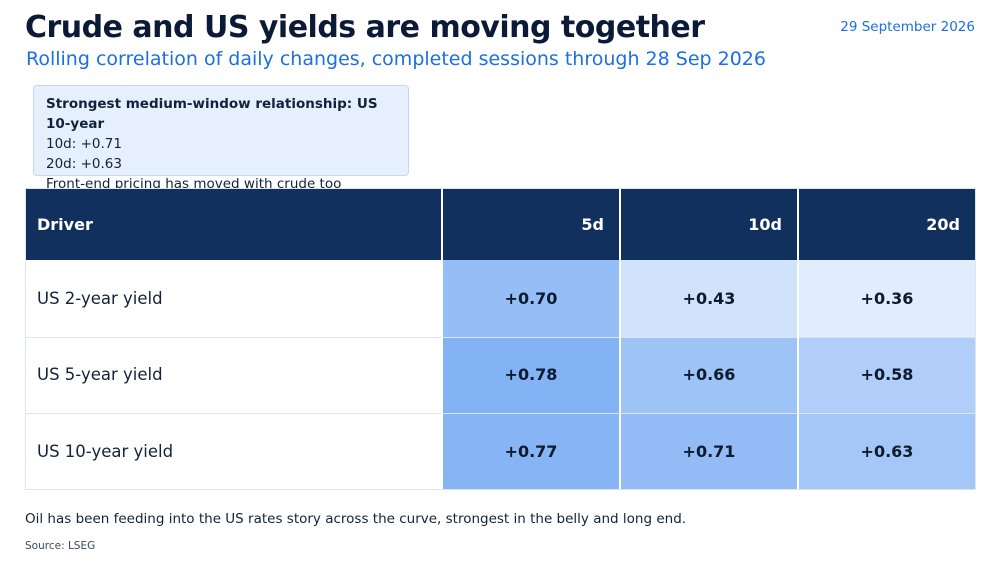  Describe the element at coordinates (233, 451) in the screenshot. I see `row-label-us-10-year-yield: US 10-year yield` at that location.